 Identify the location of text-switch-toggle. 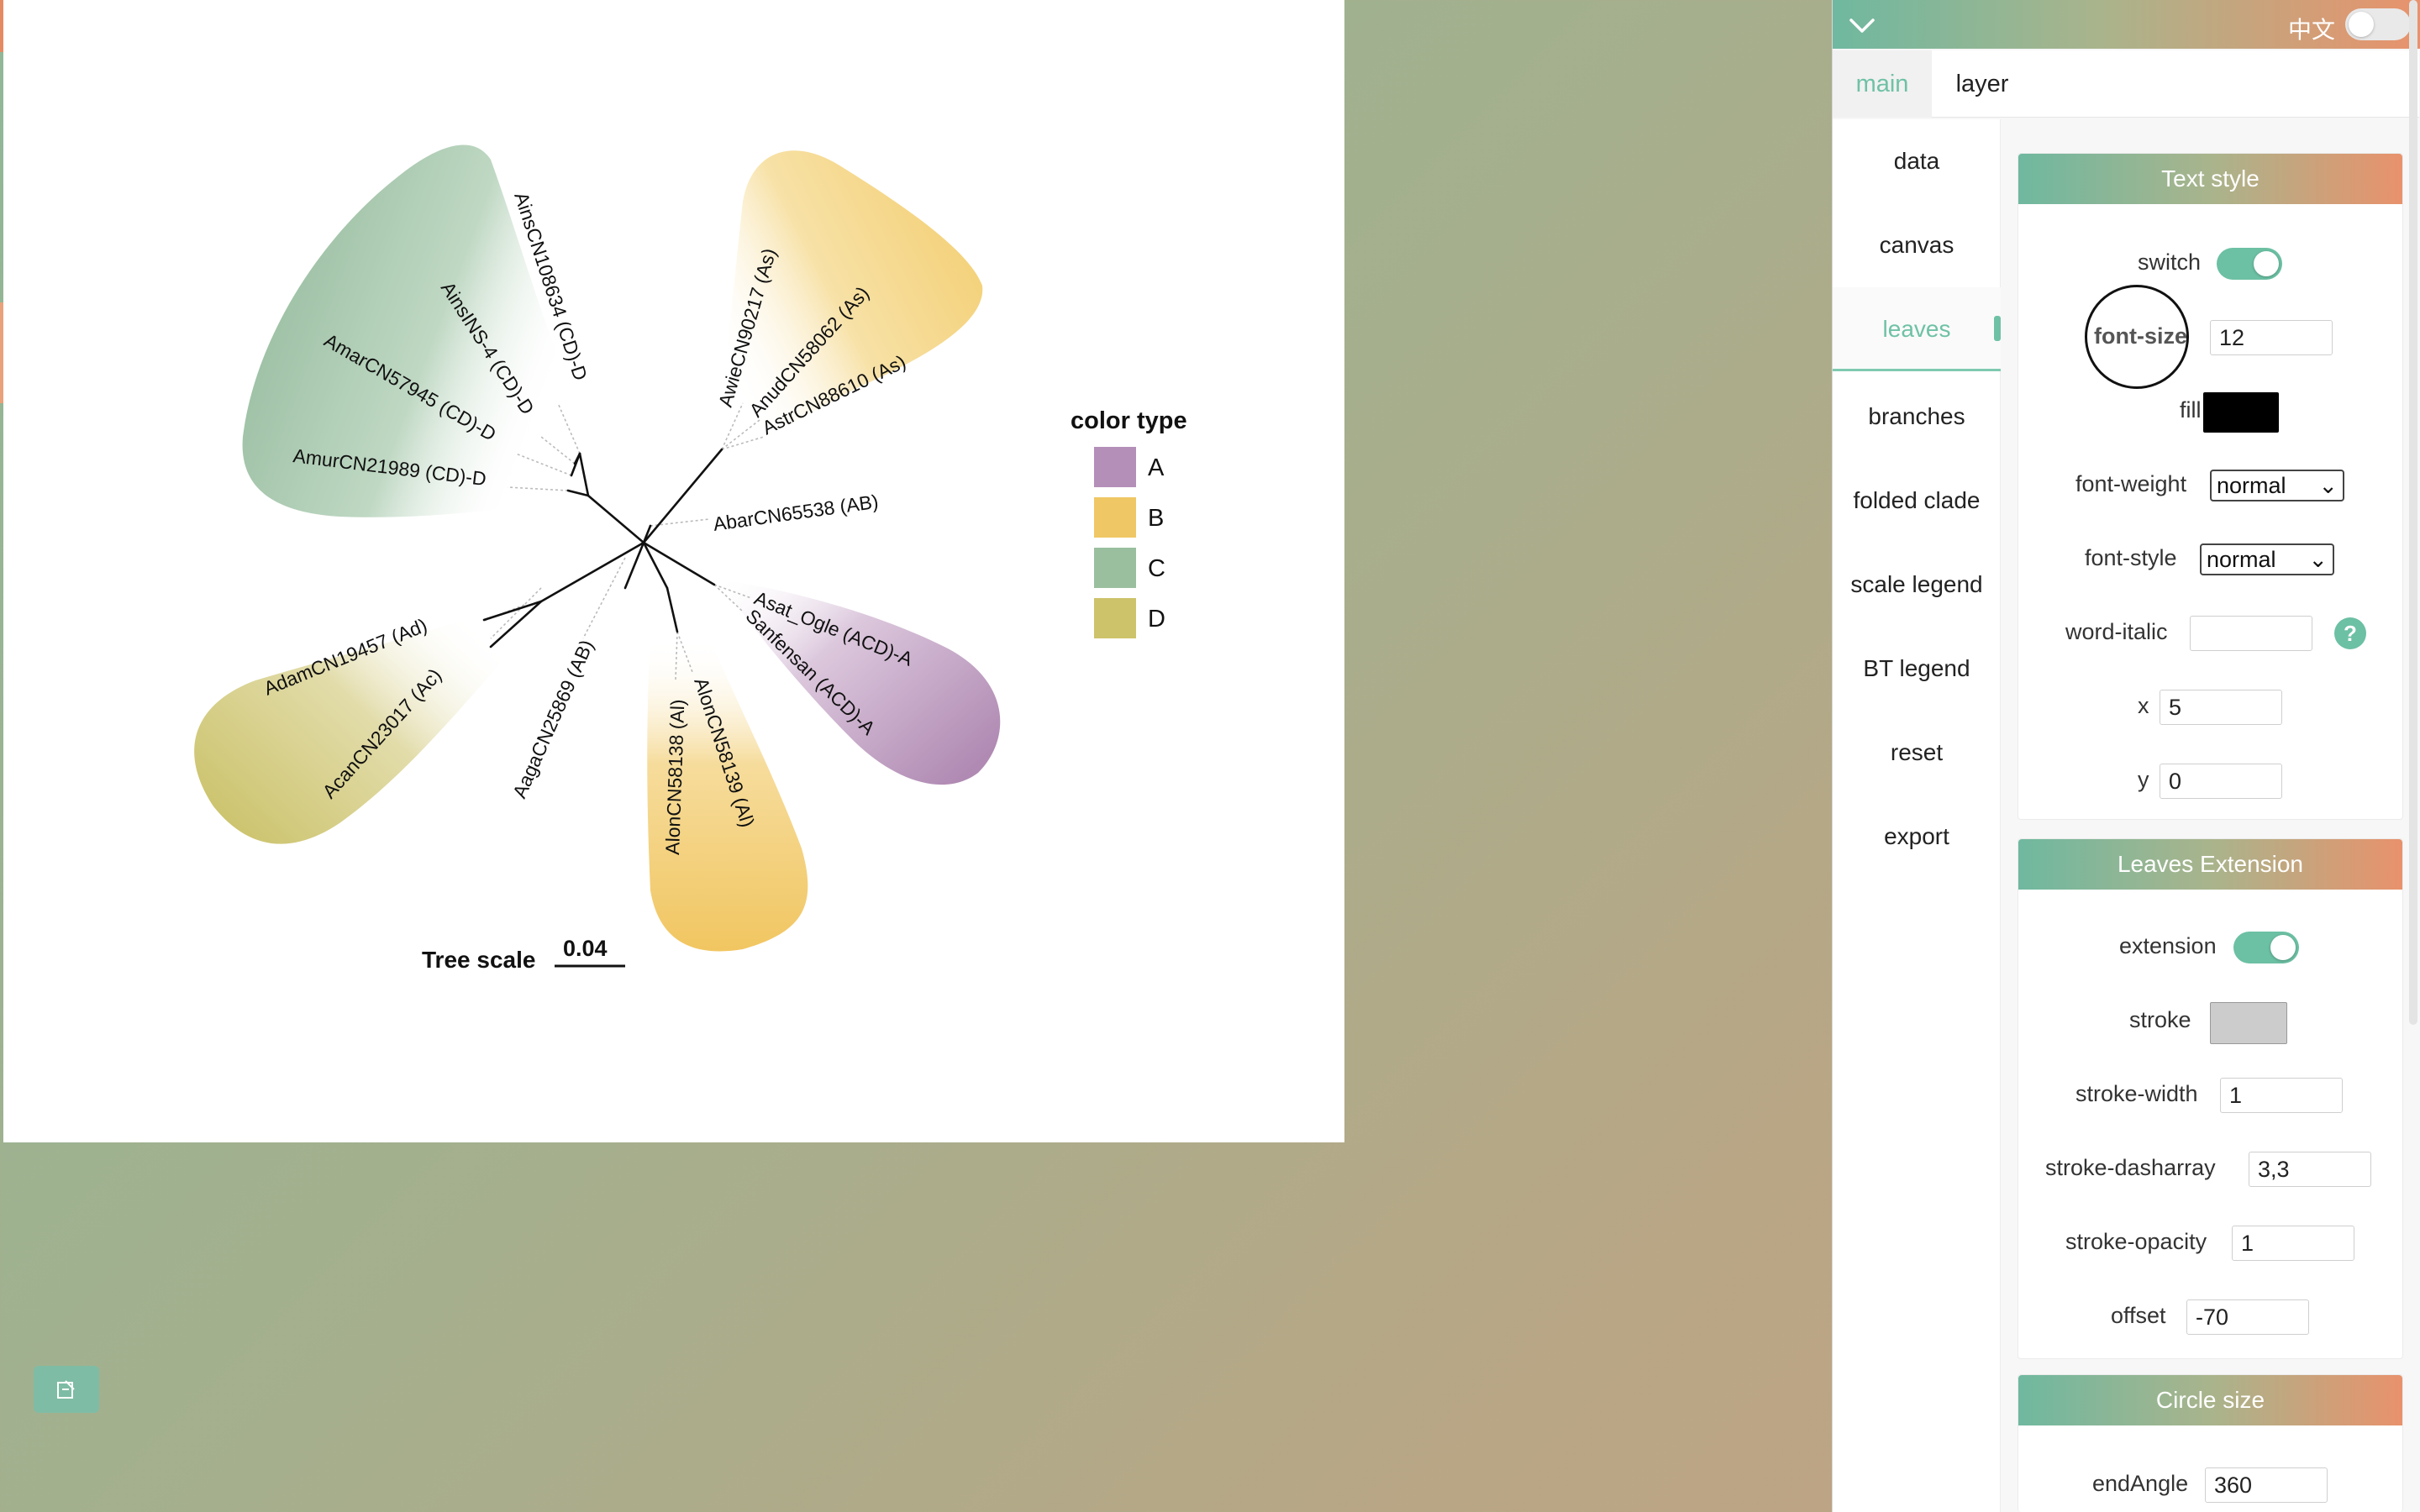
(2249, 264).